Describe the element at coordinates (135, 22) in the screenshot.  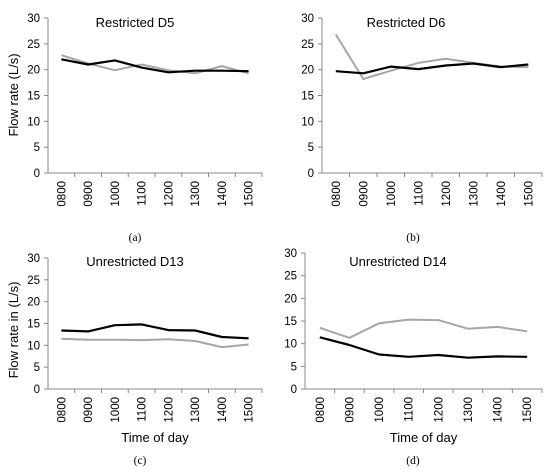
I see `chart-title: Restricted D5` at that location.